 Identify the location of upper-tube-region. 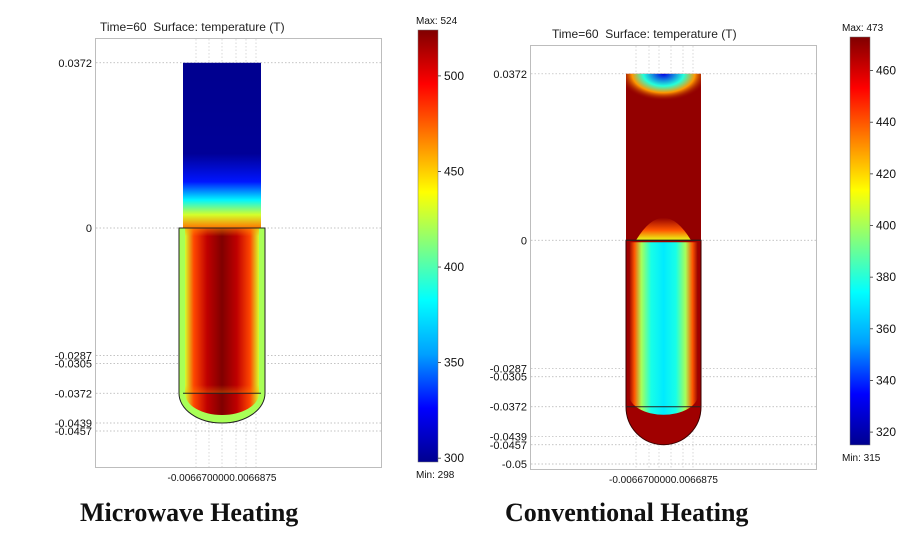
(222, 145).